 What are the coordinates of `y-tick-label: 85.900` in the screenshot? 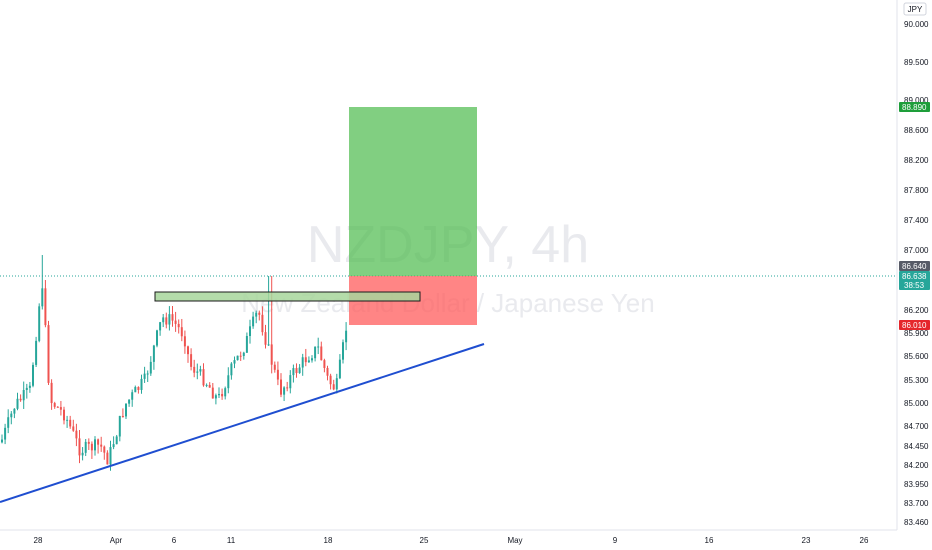 It's located at (916, 333).